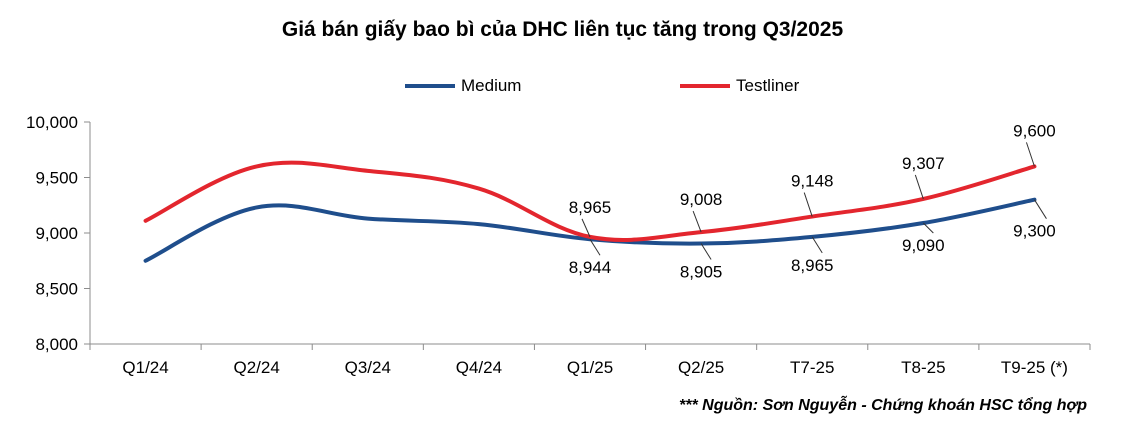  I want to click on data-label-testliner: 9,148, so click(812, 181).